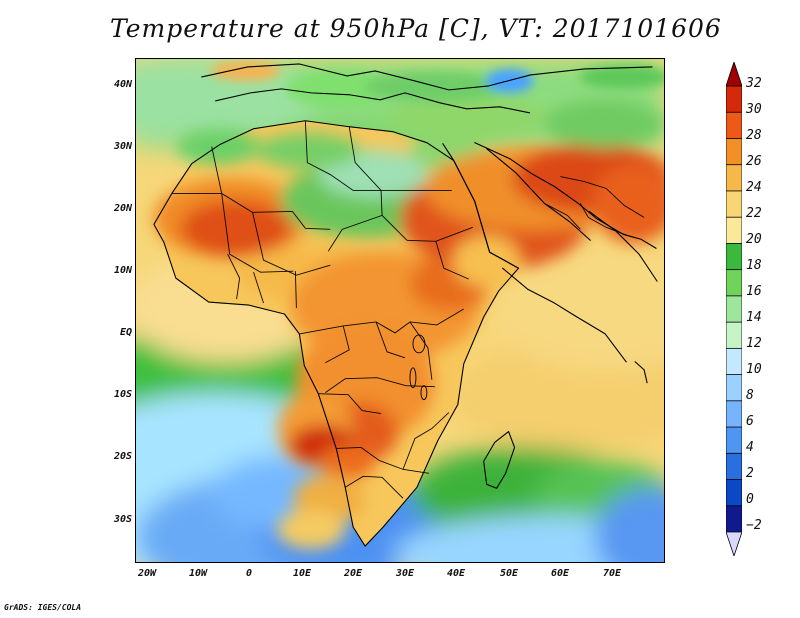 This screenshot has height=618, width=800. Describe the element at coordinates (754, 213) in the screenshot. I see `colorbar-label-22: 22` at that location.